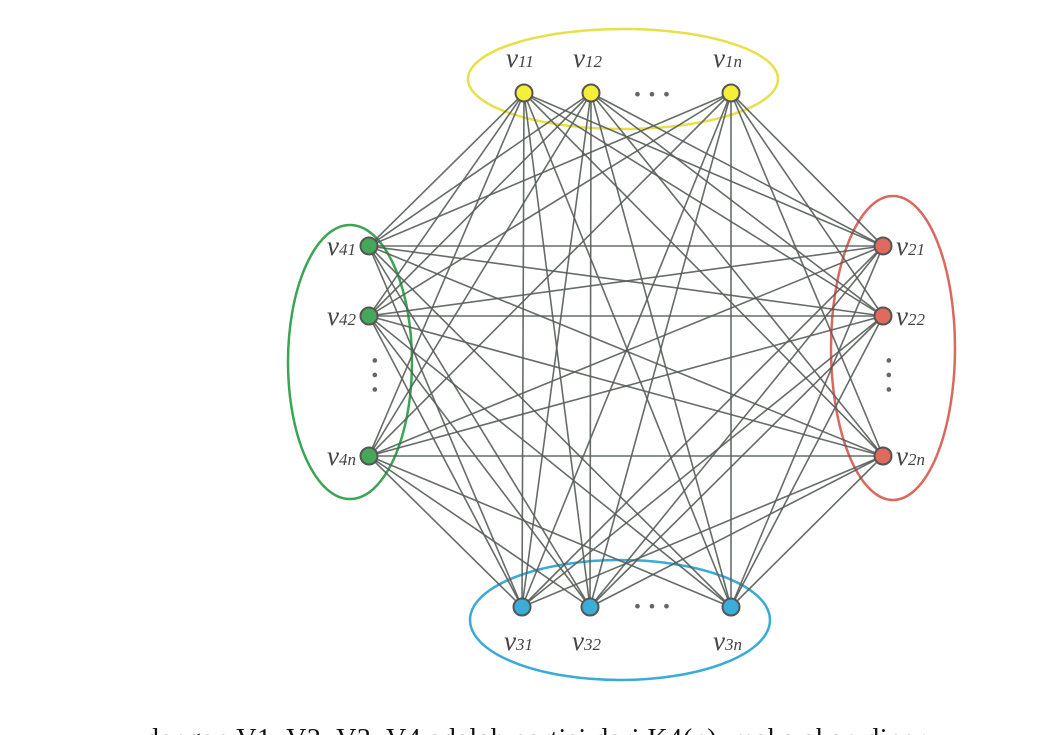 This screenshot has height=735, width=1050. I want to click on vertex-label-sub: 3n, so click(733, 644).